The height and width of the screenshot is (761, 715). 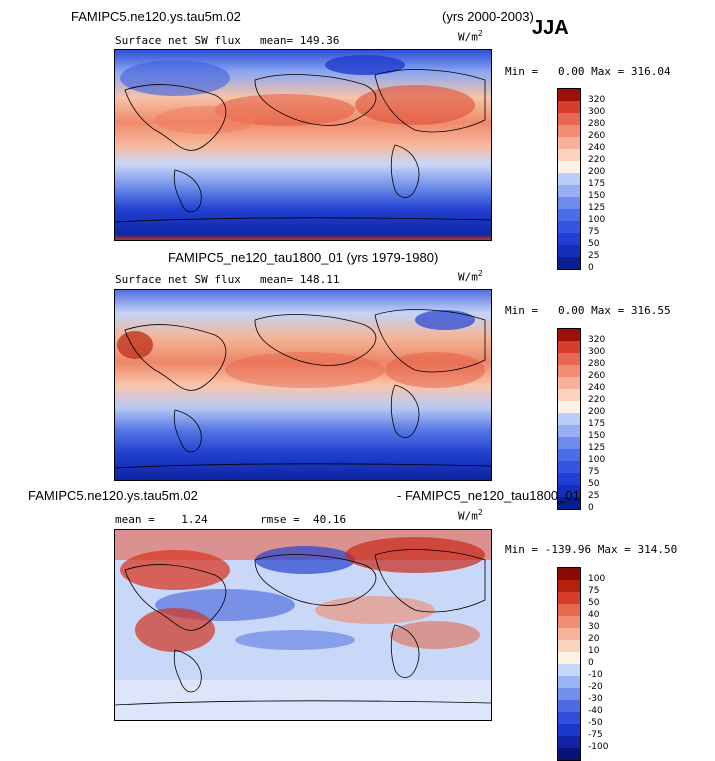 What do you see at coordinates (300, 40) in the screenshot?
I see `panel1-mean: mean= 149.36` at bounding box center [300, 40].